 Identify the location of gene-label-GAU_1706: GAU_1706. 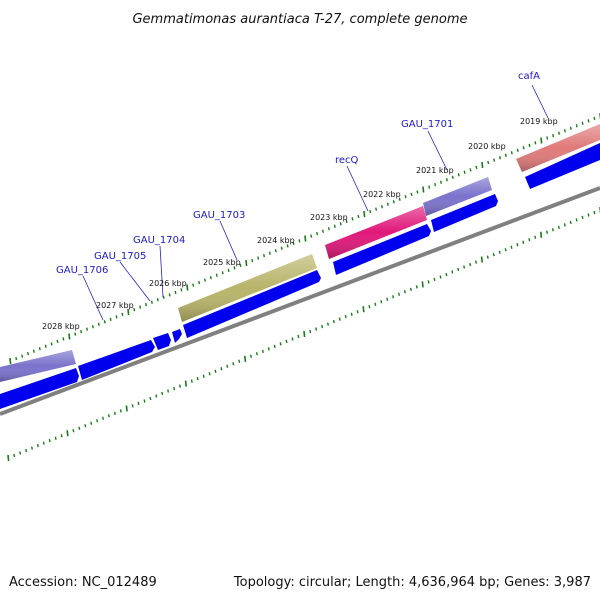
(82, 270).